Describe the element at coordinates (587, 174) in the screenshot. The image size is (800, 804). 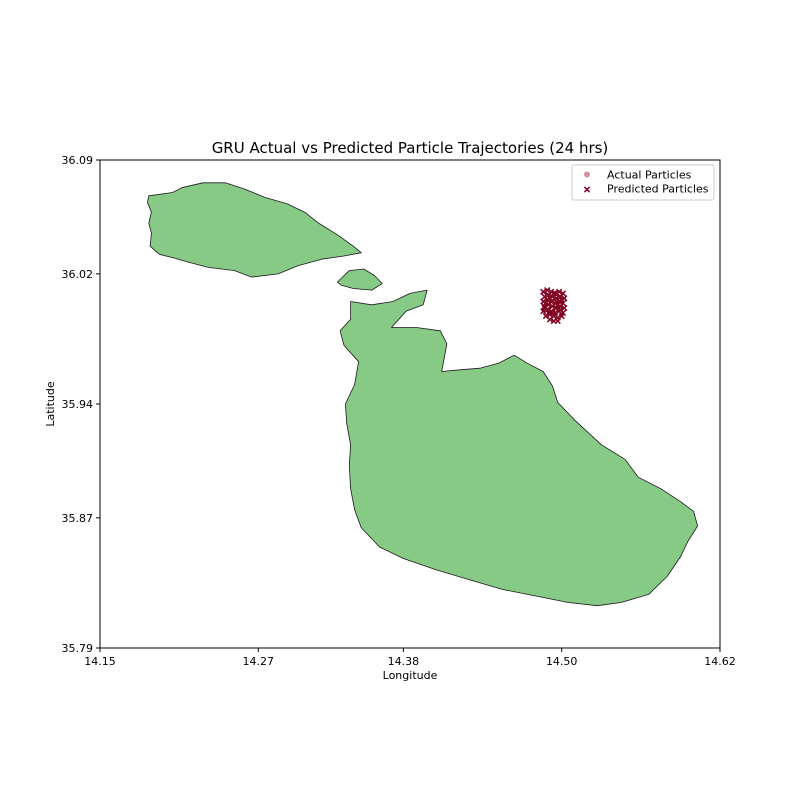
I see `legend-actual-marker` at that location.